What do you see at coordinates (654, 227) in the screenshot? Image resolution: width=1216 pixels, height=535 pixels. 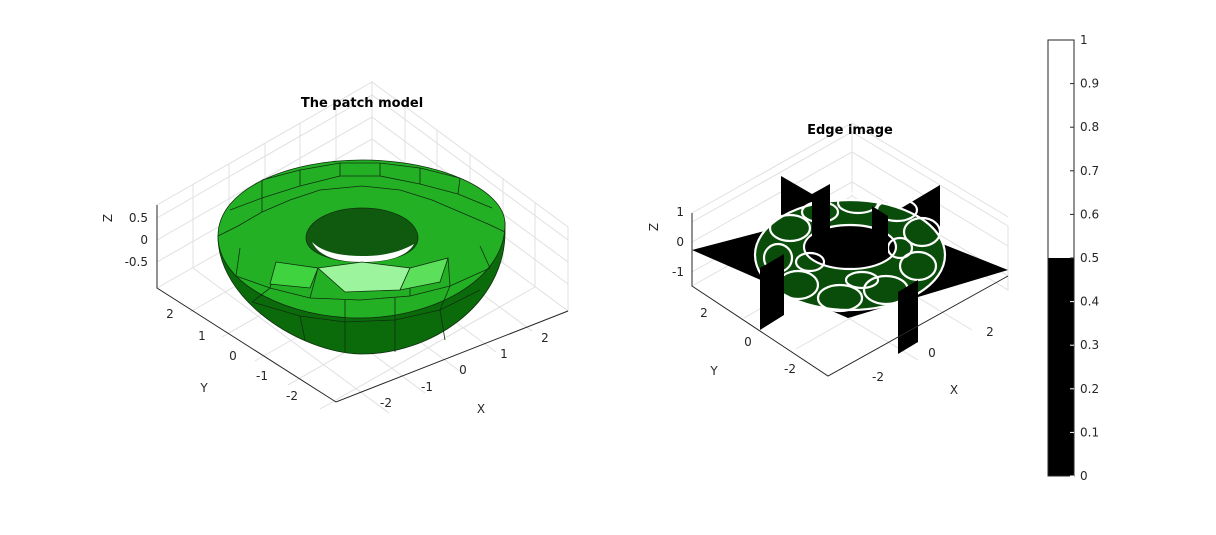 I see `edge-z-label: Z` at bounding box center [654, 227].